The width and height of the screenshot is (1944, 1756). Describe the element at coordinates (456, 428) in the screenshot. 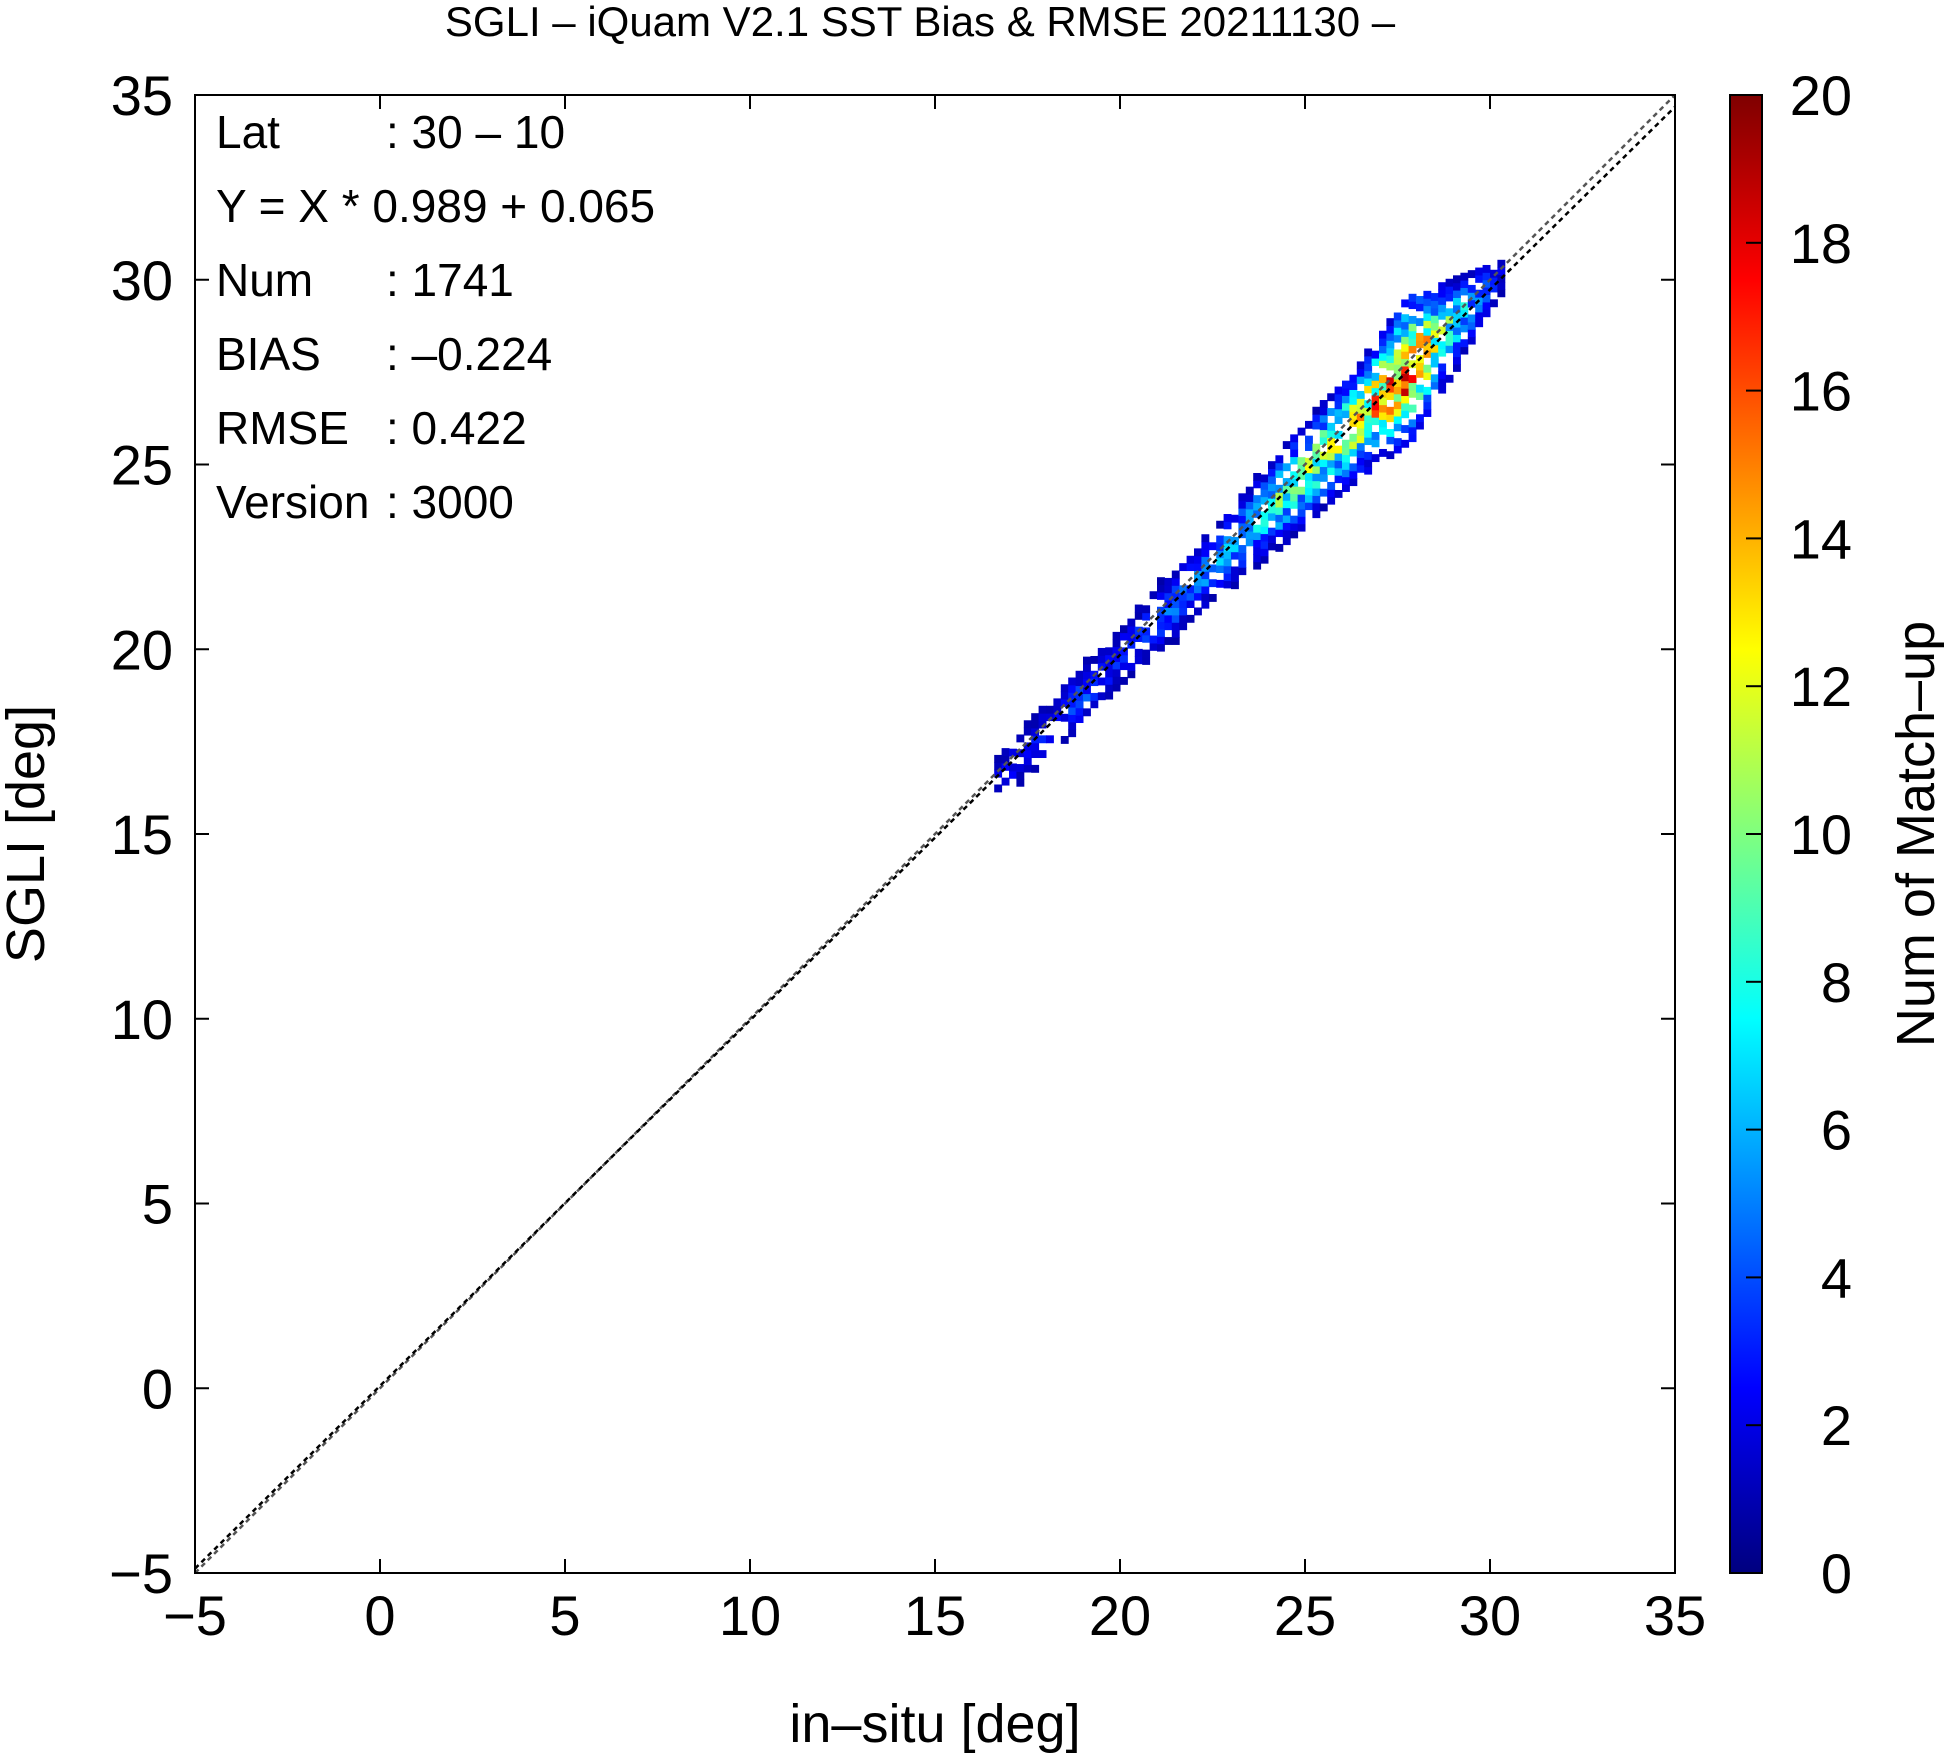

I see `stat-value: : 0.422` at that location.